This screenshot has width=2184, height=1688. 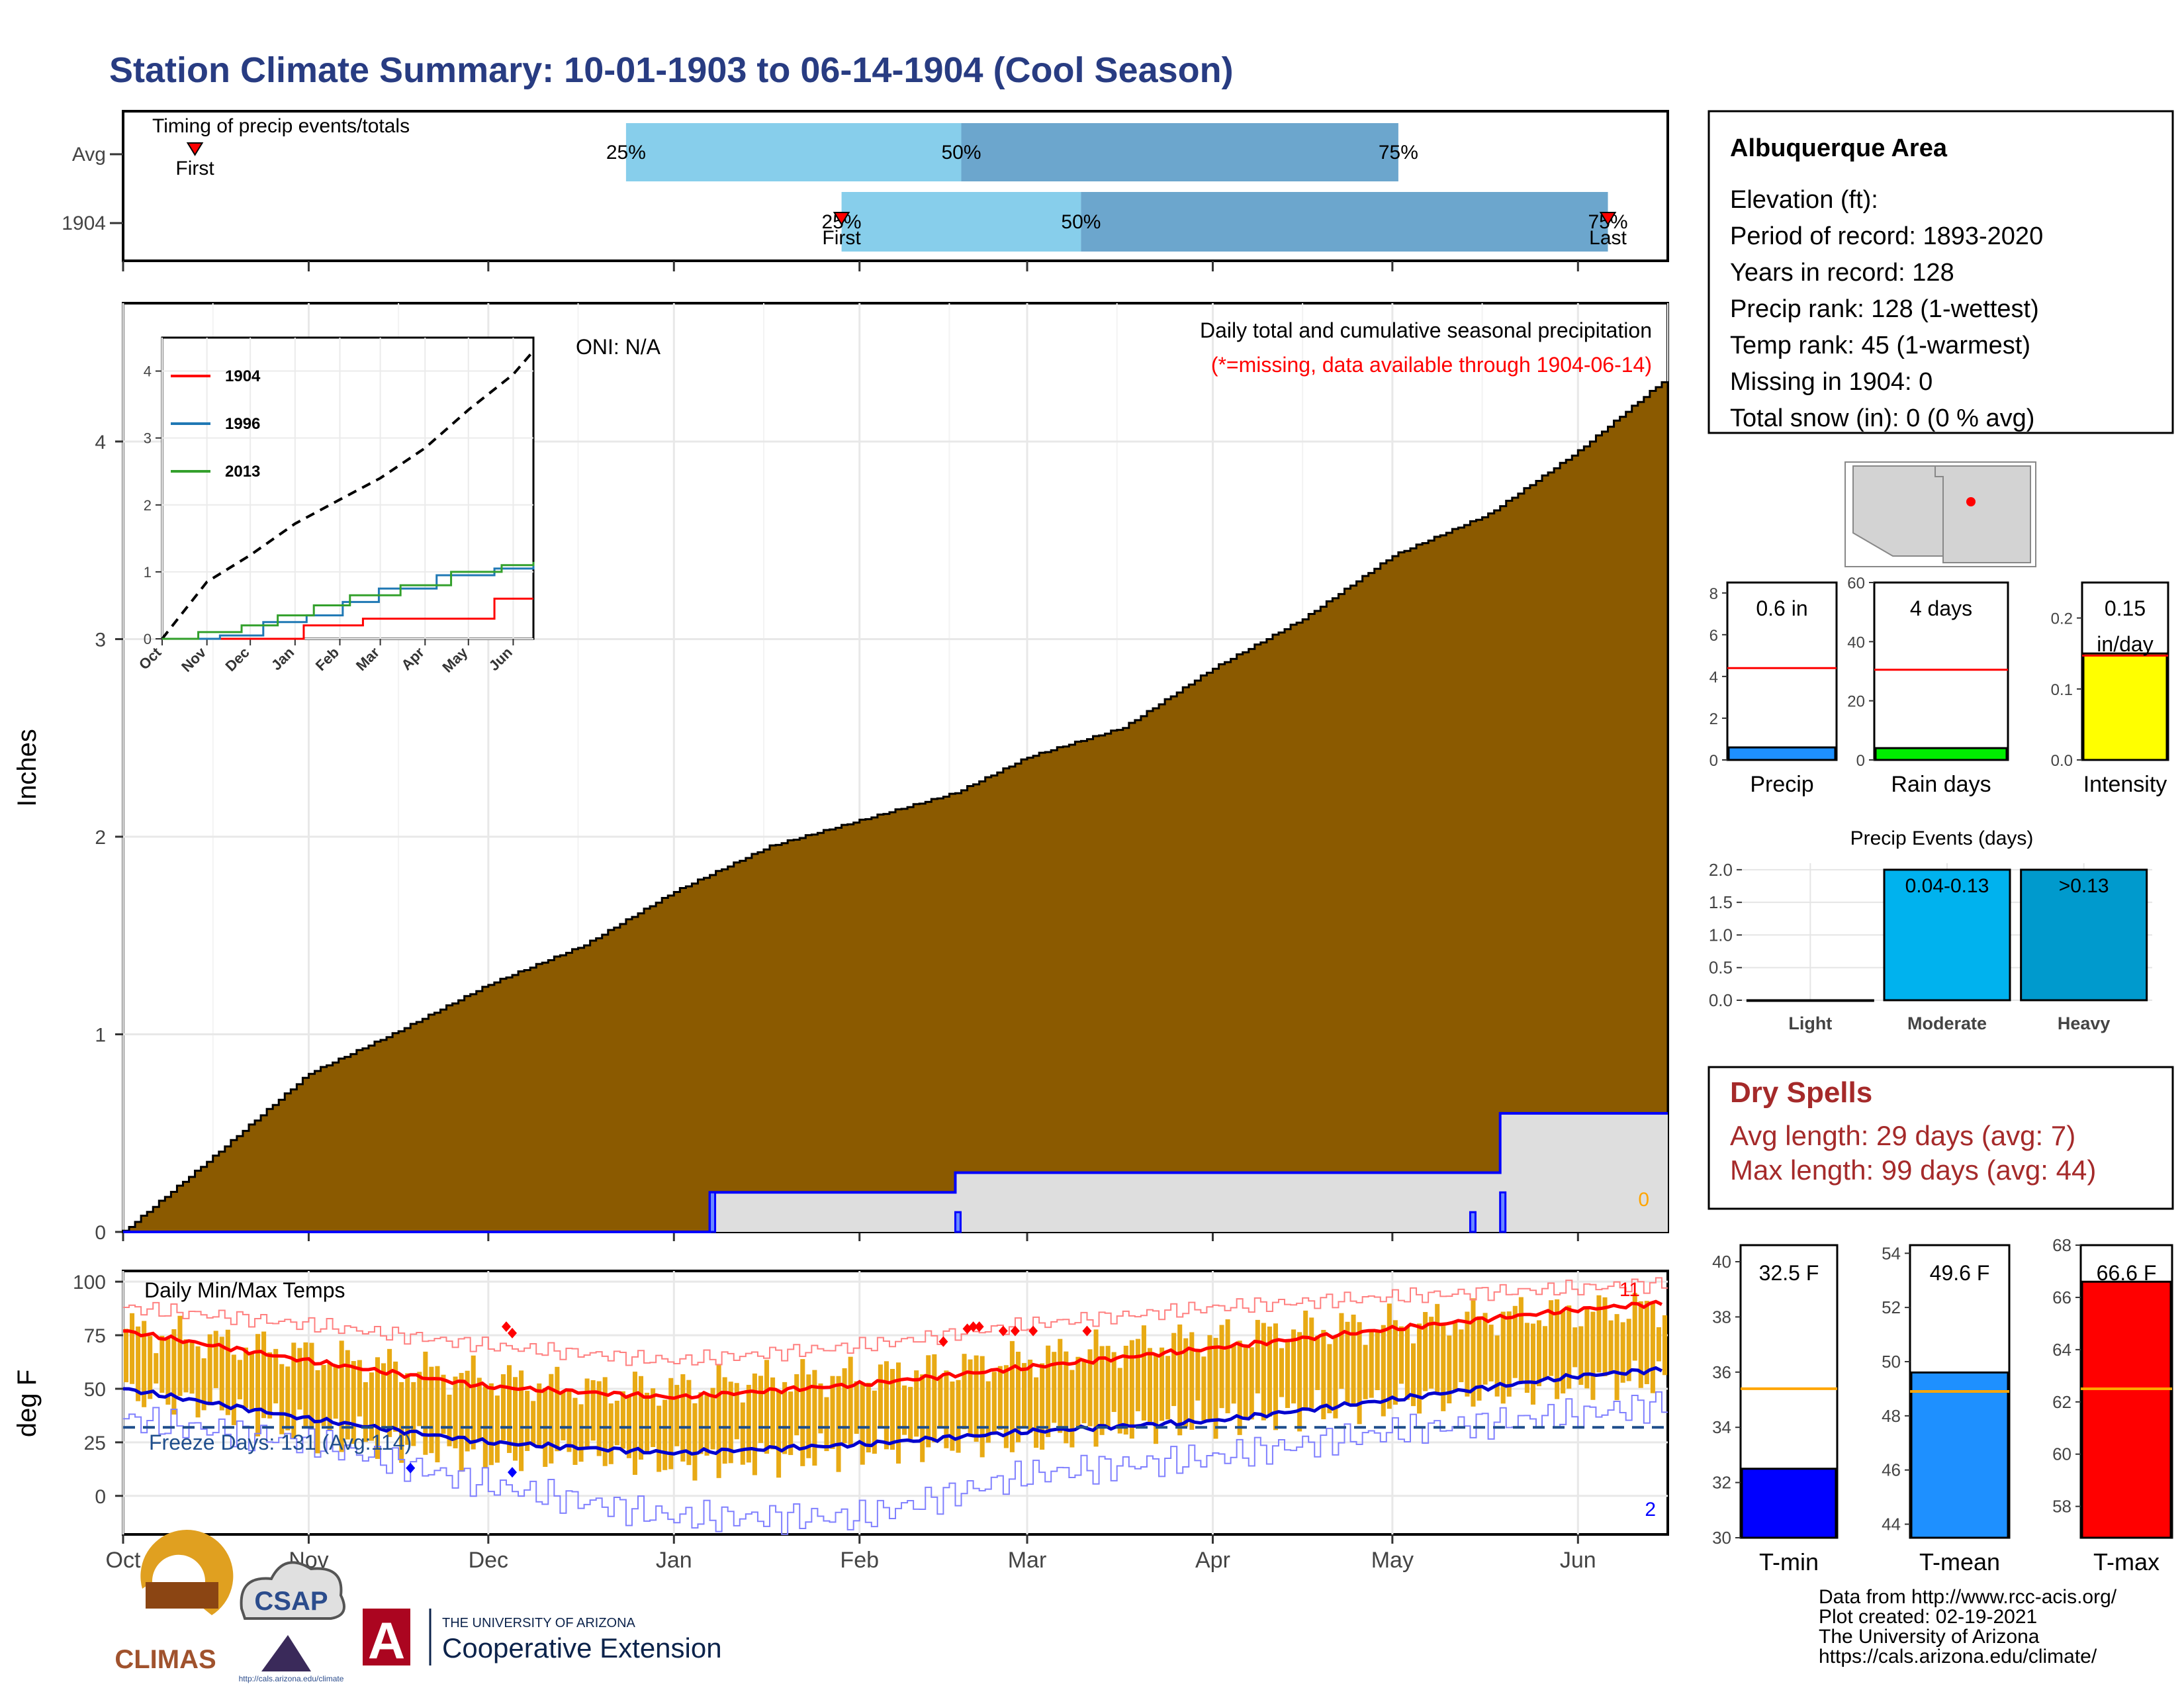 I want to click on mini-bar-tick-label: 2, so click(x=1713, y=719).